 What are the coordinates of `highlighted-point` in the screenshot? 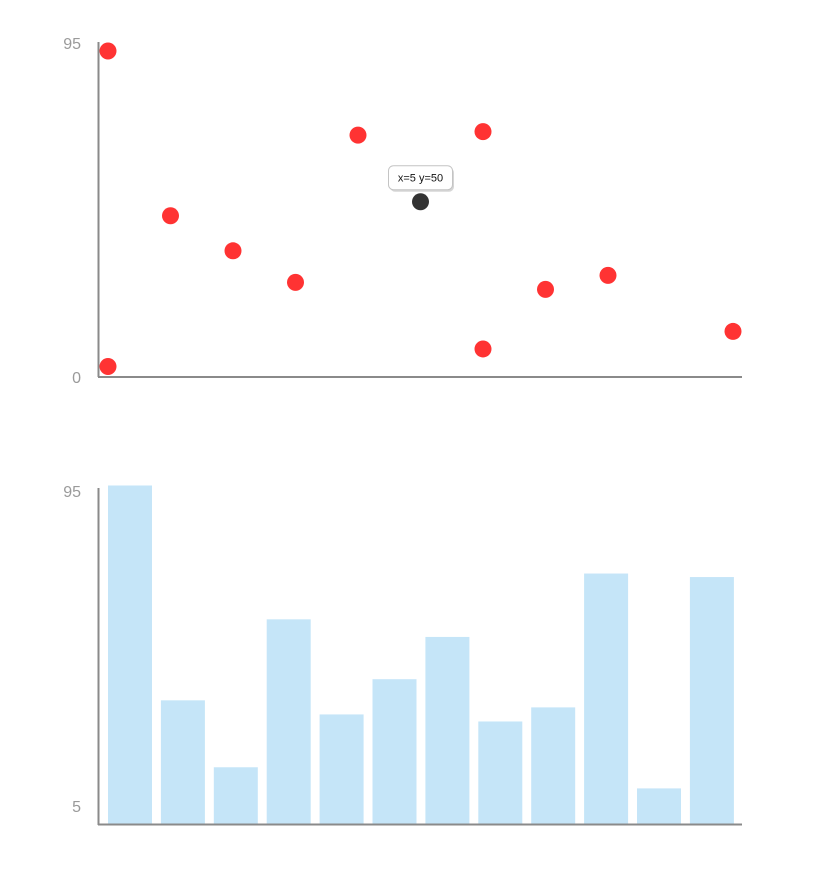 It's located at (420, 202).